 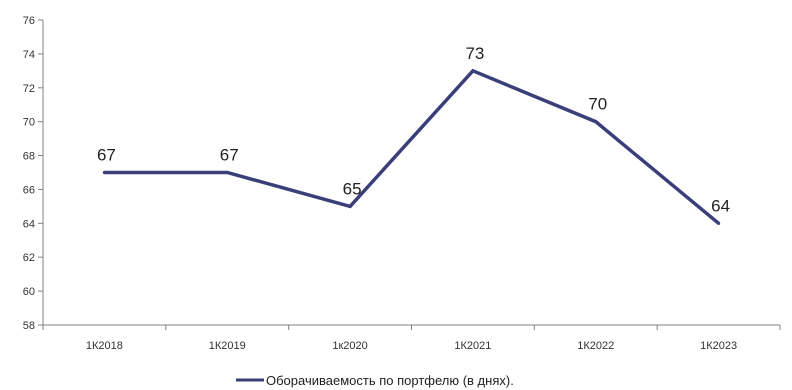 What do you see at coordinates (718, 346) in the screenshot?
I see `x-tick-label: 1К2023` at bounding box center [718, 346].